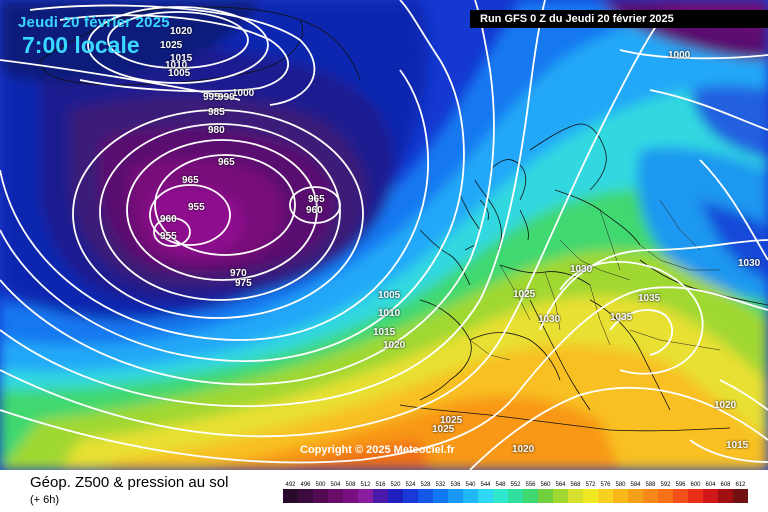 This screenshot has height=512, width=768. I want to click on colorbar-tick-label: 512, so click(365, 485).